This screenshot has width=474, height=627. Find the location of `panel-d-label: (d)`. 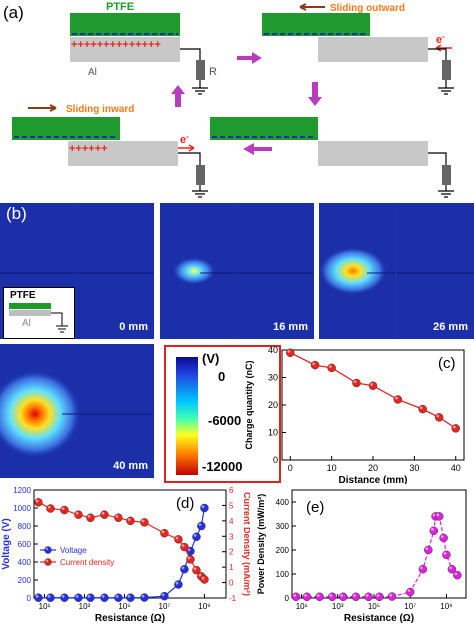

panel-d-label: (d) is located at coordinates (185, 503).